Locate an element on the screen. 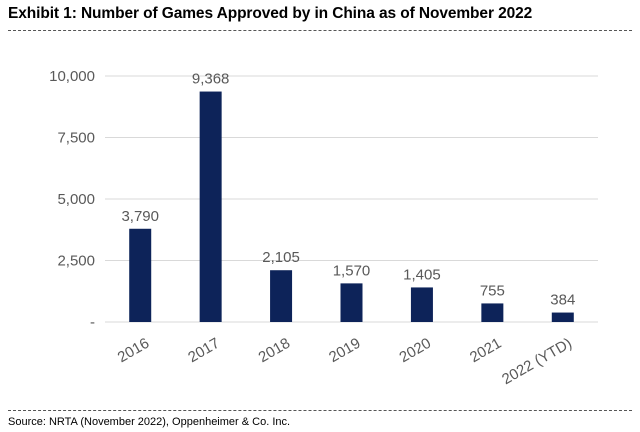 This screenshot has height=432, width=640. x-tick-label: 2021 is located at coordinates (485, 350).